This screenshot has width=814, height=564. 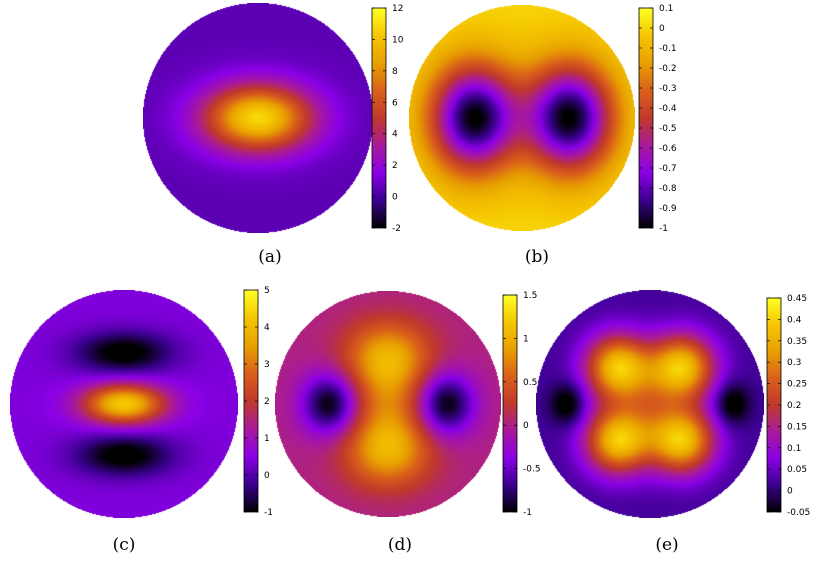 I want to click on colorbar-tick-label: 0.3, so click(x=794, y=363).